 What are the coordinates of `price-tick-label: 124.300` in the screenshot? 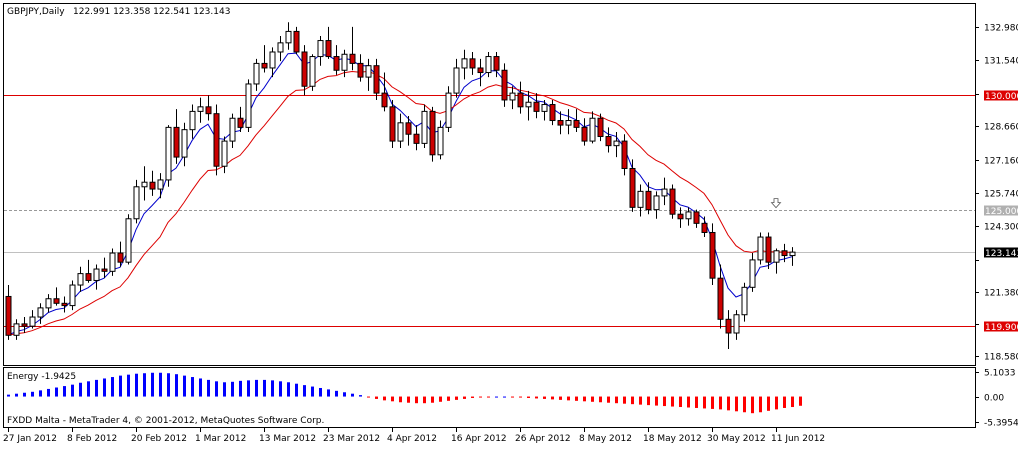 It's located at (1001, 228).